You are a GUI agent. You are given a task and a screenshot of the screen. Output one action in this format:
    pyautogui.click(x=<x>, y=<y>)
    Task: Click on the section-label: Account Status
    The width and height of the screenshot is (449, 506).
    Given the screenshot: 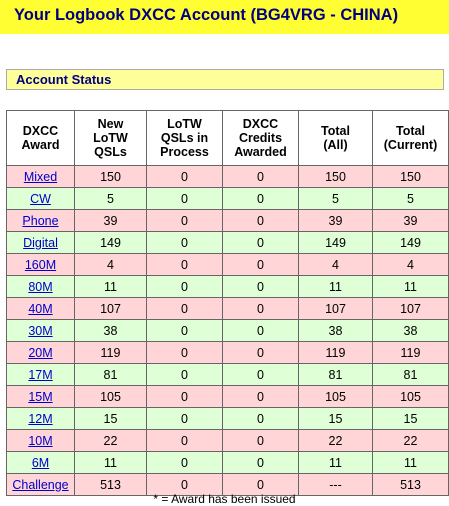 What is the action you would take?
    pyautogui.click(x=64, y=79)
    